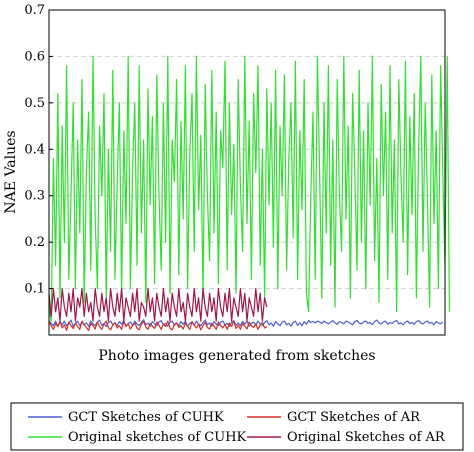  I want to click on y-tick-label: 0.4, so click(34, 149).